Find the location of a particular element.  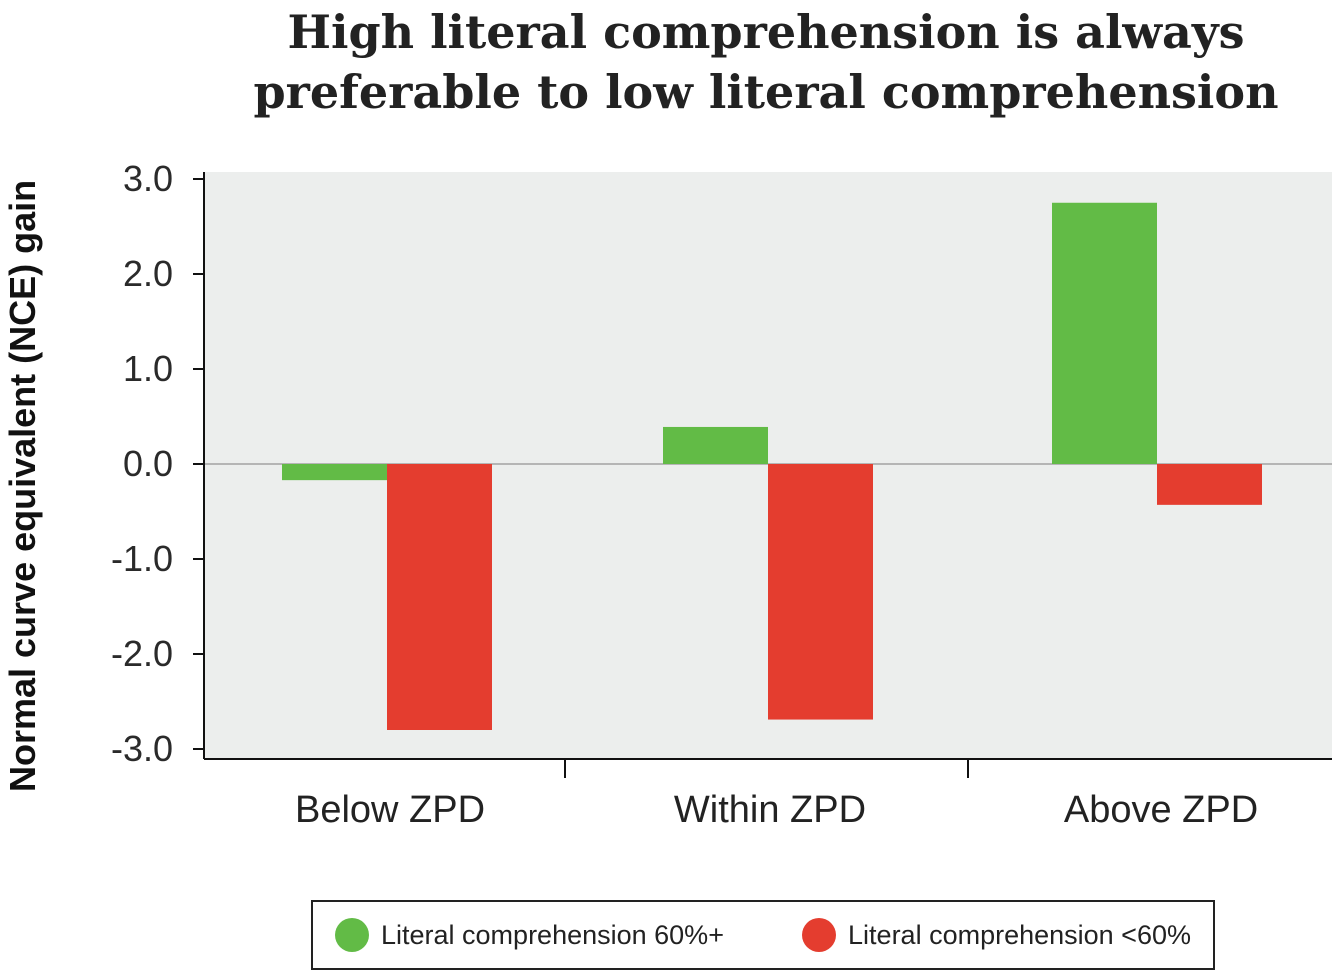

chart-title-line-2: preferable to low literal comprehension is located at coordinates (766, 92).